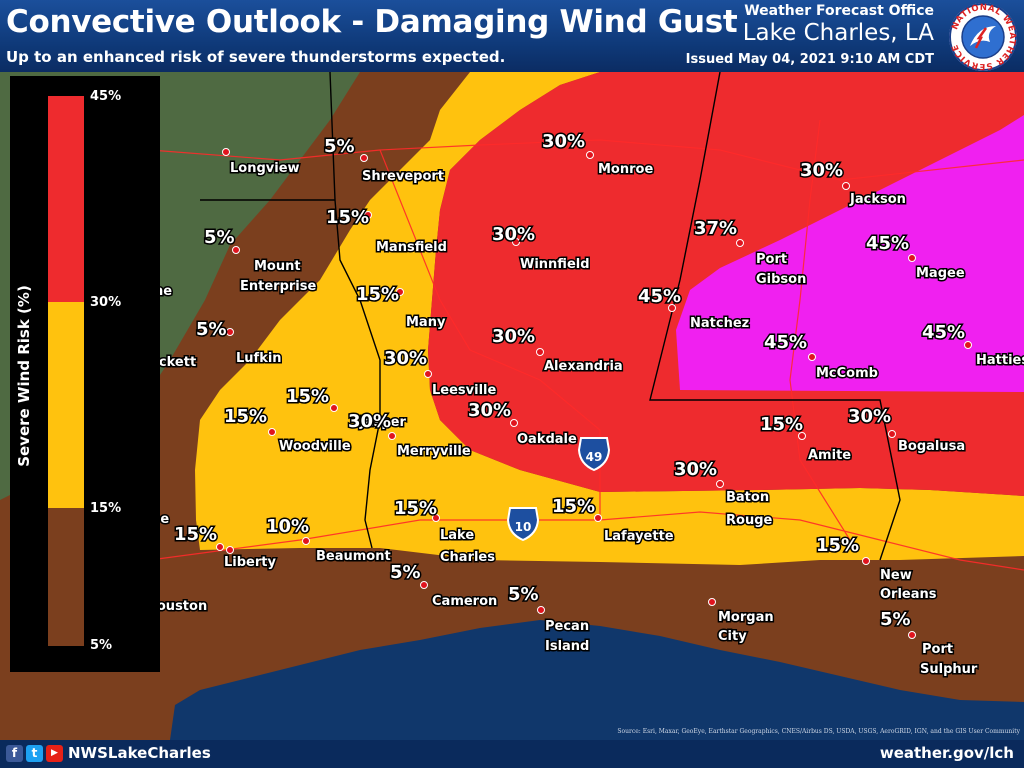  Describe the element at coordinates (259, 358) in the screenshot. I see `city-label: Lufkin` at that location.